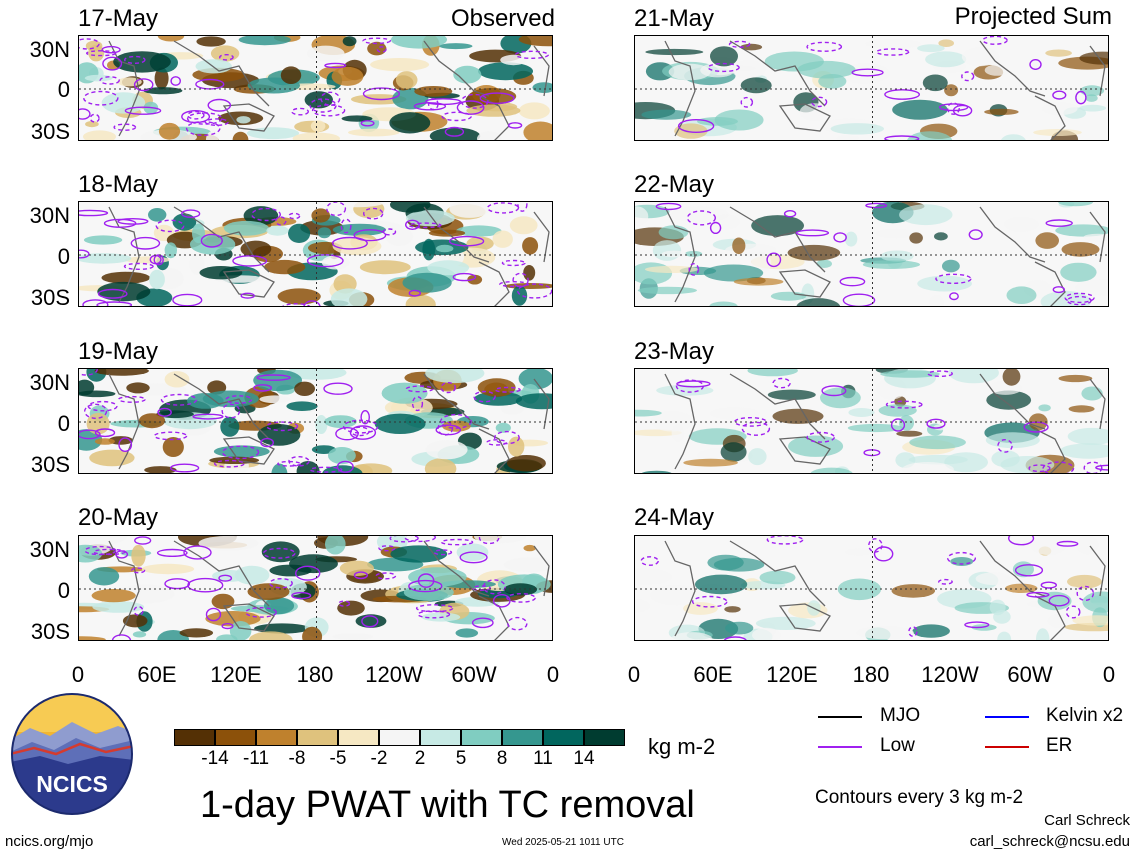 Image resolution: width=1135 pixels, height=856 pixels. I want to click on colorbar-swatch, so click(563, 737).